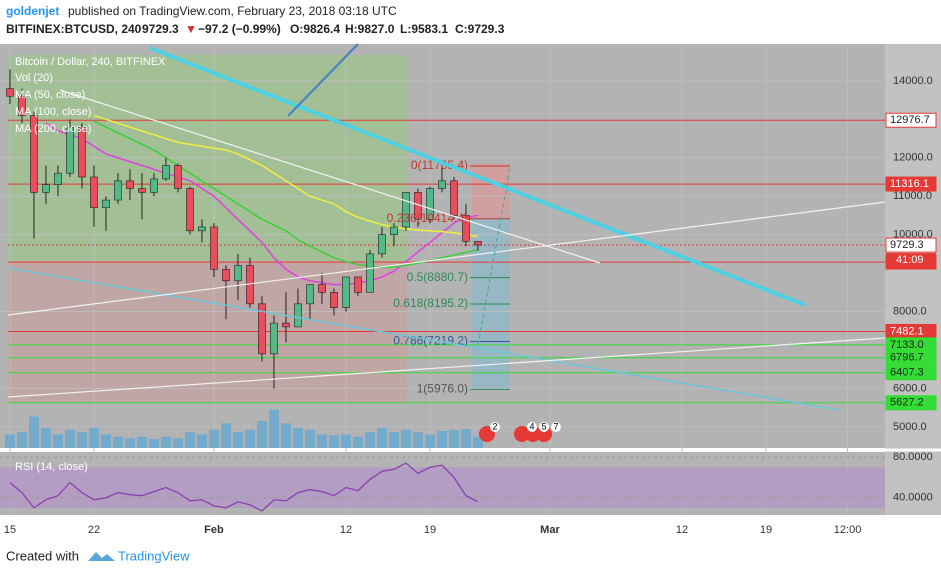 The width and height of the screenshot is (941, 575). Describe the element at coordinates (51, 467) in the screenshot. I see `rsi-title: RSI (14, close)` at that location.